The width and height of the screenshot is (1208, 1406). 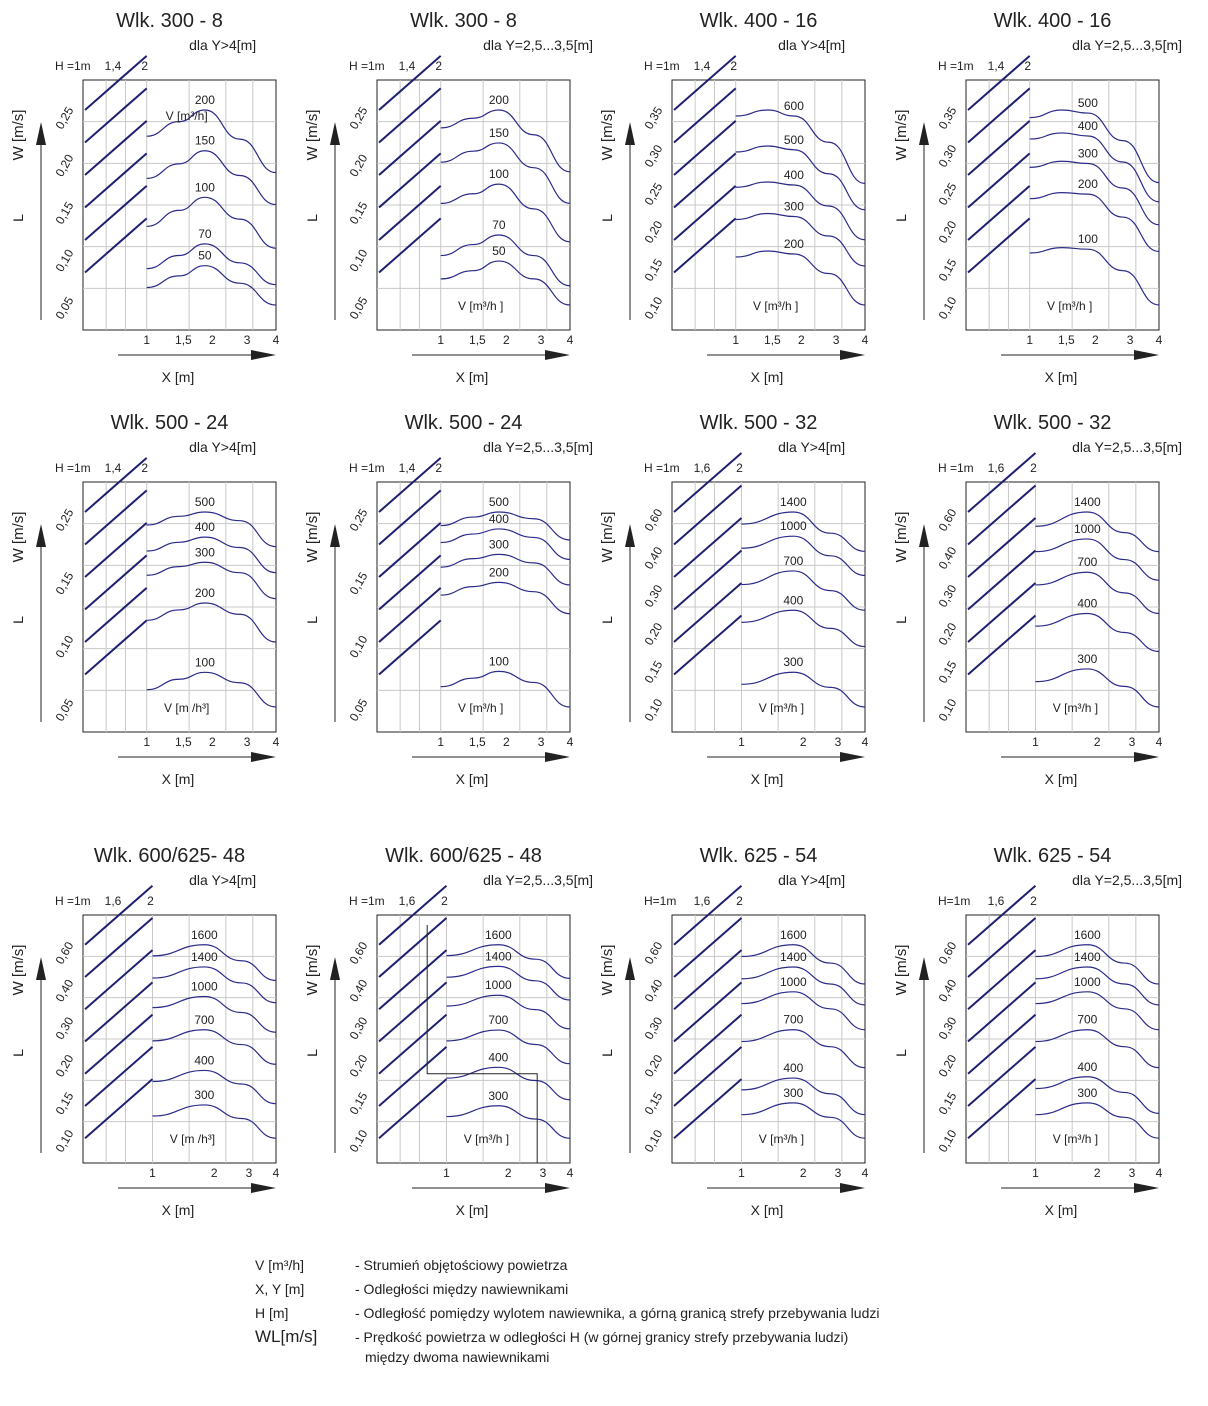 I want to click on w-tick-label: 0,15, so click(x=359, y=1104).